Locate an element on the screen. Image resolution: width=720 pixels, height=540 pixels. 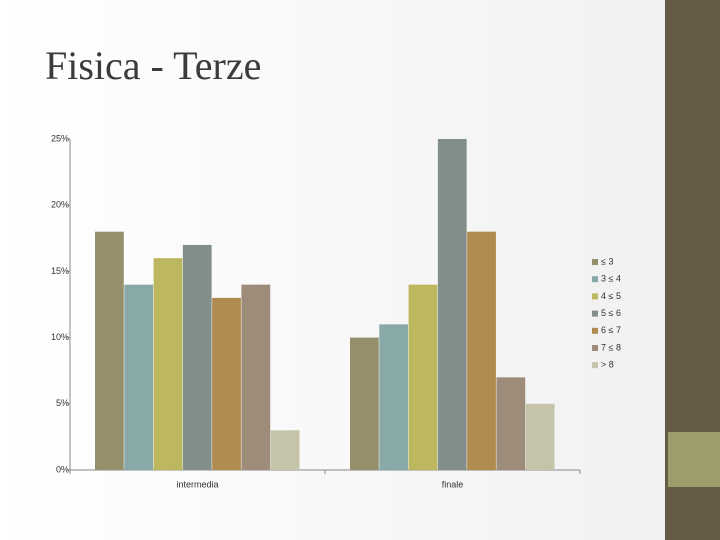
legend-label: 4 ≤ 5 is located at coordinates (611, 296).